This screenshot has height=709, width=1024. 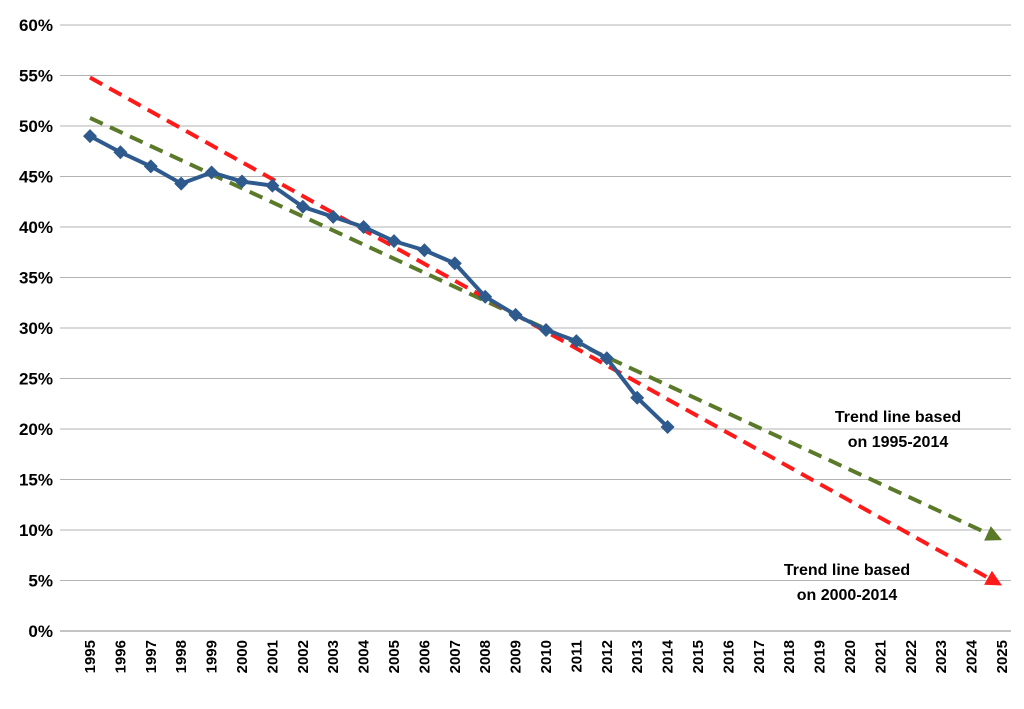 What do you see at coordinates (90, 656) in the screenshot?
I see `x-tick-label: 1995` at bounding box center [90, 656].